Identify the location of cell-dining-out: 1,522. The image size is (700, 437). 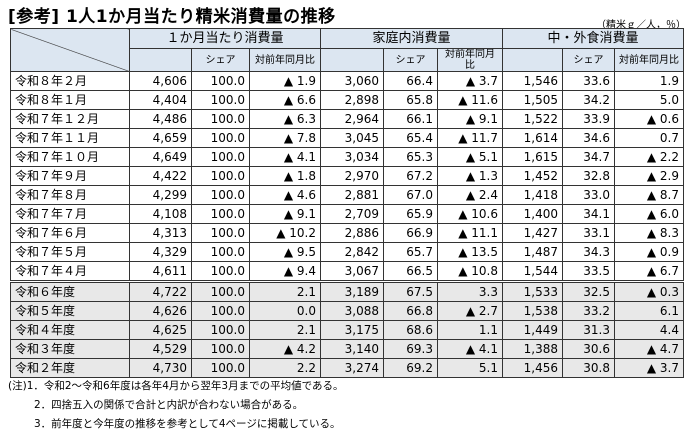
(532, 119).